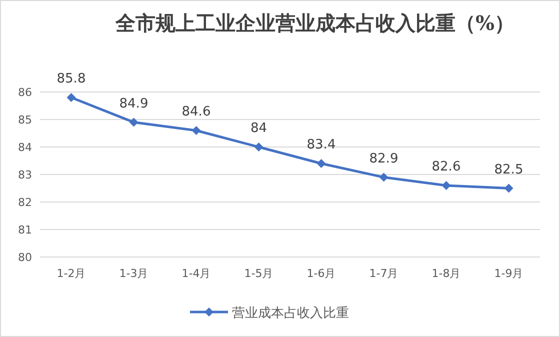  What do you see at coordinates (315, 23) in the screenshot?
I see `title: 全市规上工业企业营业成本占收入比重（%）` at bounding box center [315, 23].